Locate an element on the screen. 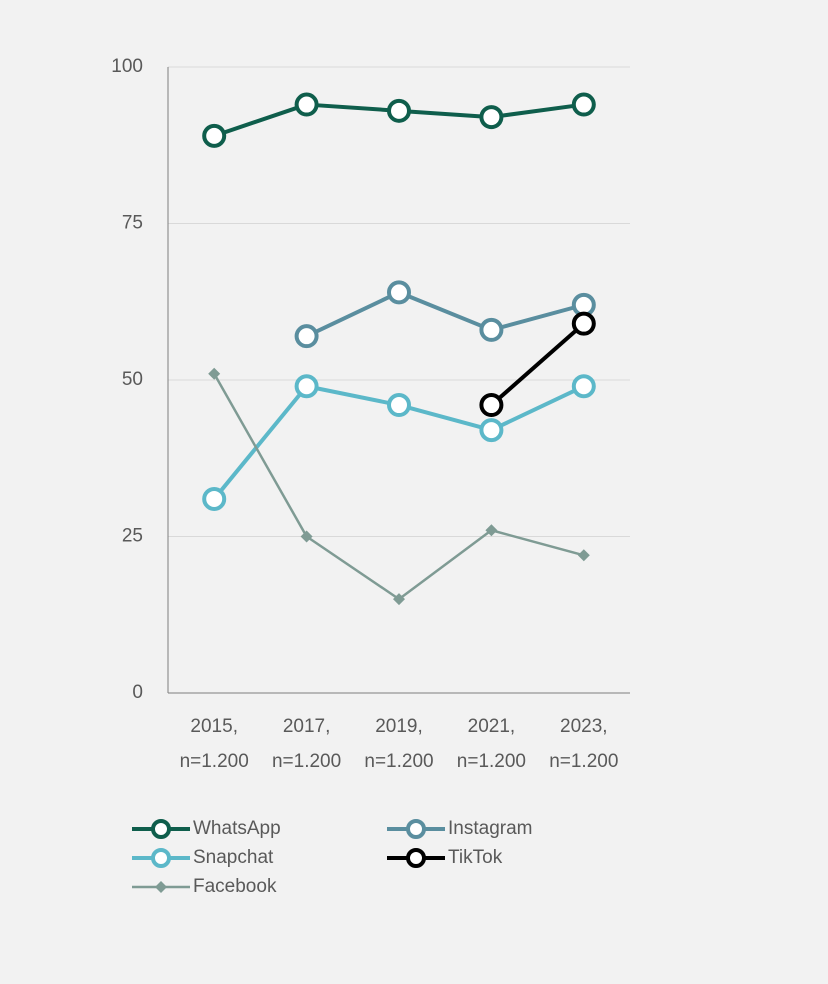 This screenshot has height=984, width=828. legend-label: TikTok is located at coordinates (475, 857).